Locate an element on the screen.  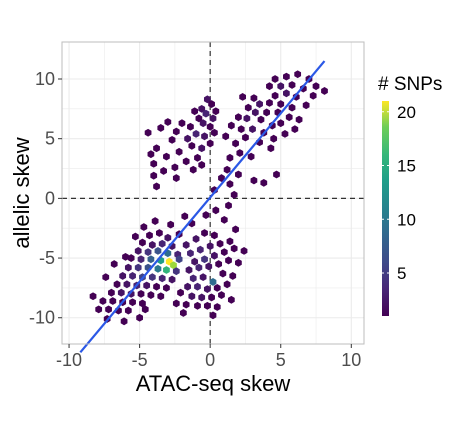
legend-tick-label: 20 is located at coordinates (406, 112).